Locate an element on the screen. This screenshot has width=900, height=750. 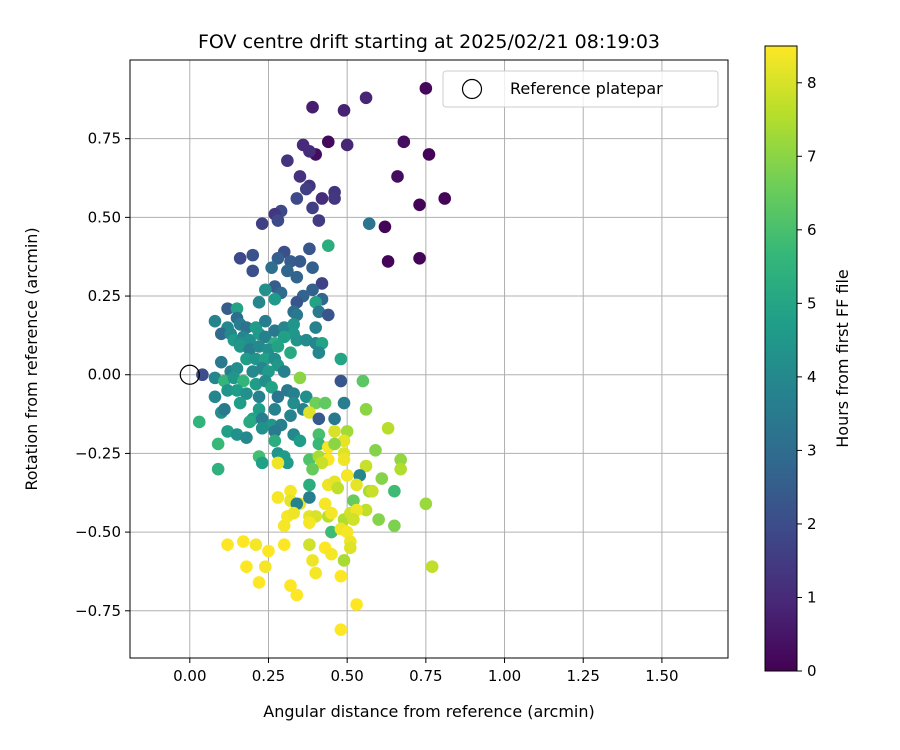
colorbar-tick-label: 0 is located at coordinates (812, 671).